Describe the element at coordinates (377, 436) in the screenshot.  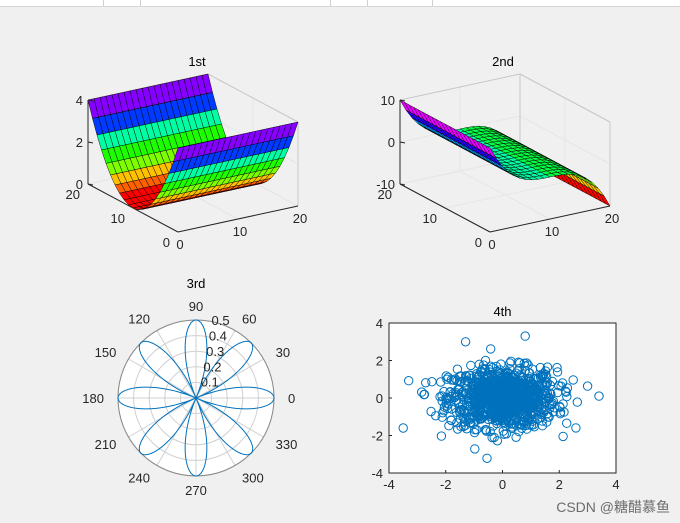
I see `y-tick-label: -2` at that location.